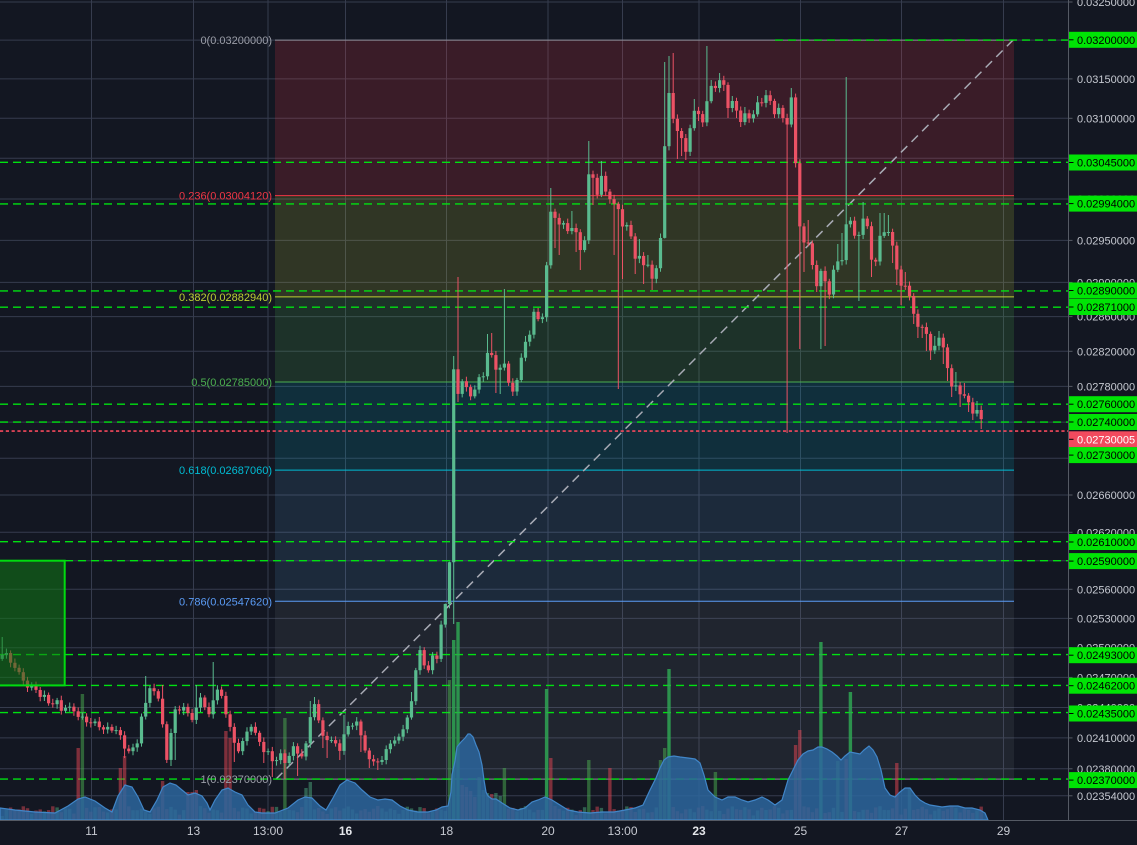 The image size is (1137, 845). I want to click on svg-text: 0.02950000, so click(1106, 241).